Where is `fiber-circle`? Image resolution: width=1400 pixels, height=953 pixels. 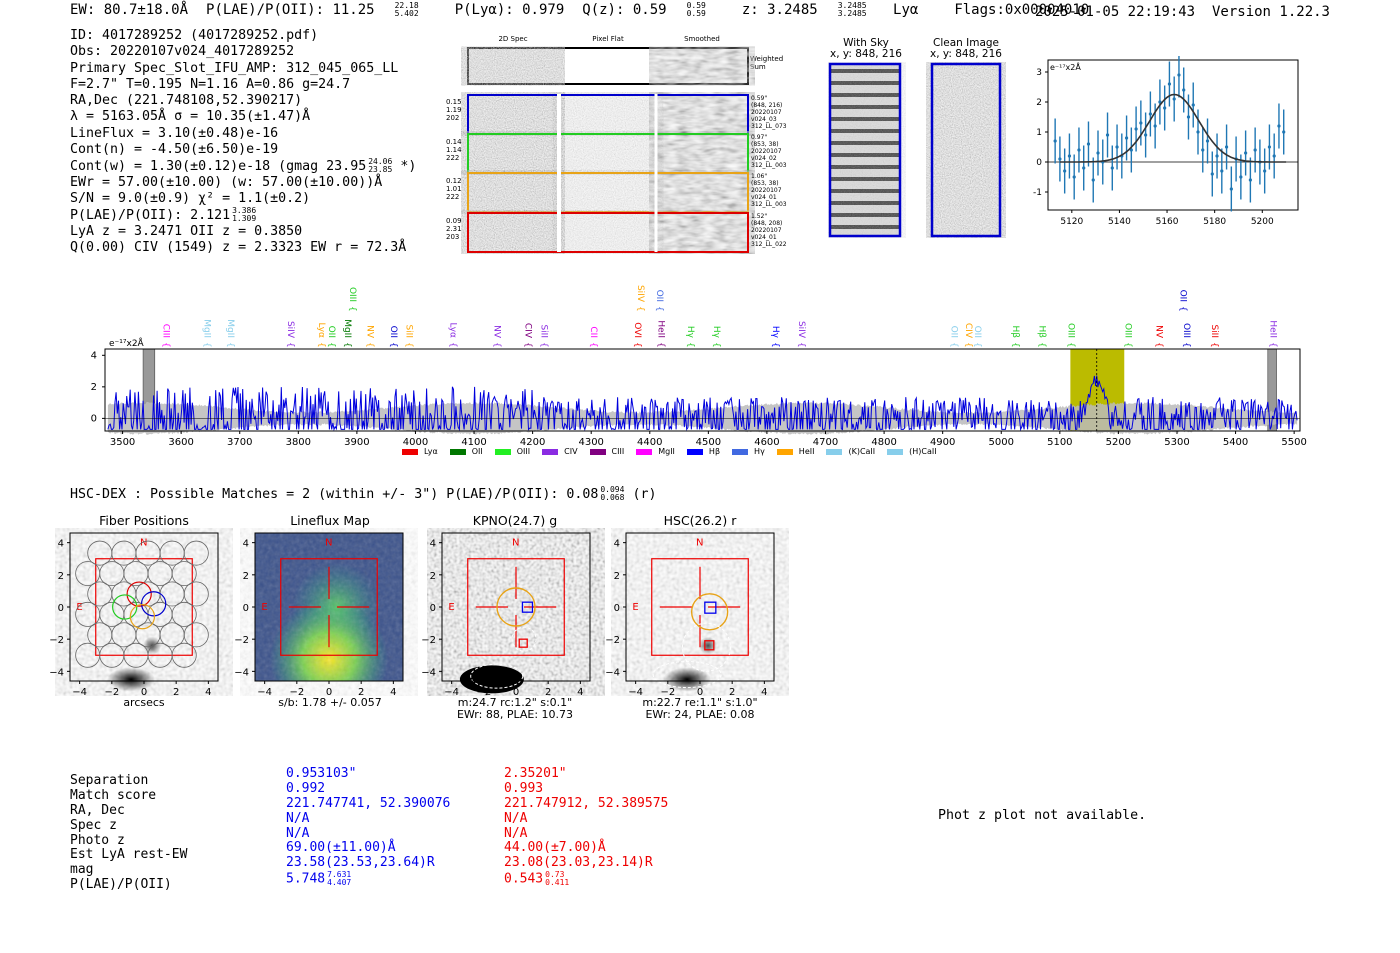 fiber-circle is located at coordinates (196, 594).